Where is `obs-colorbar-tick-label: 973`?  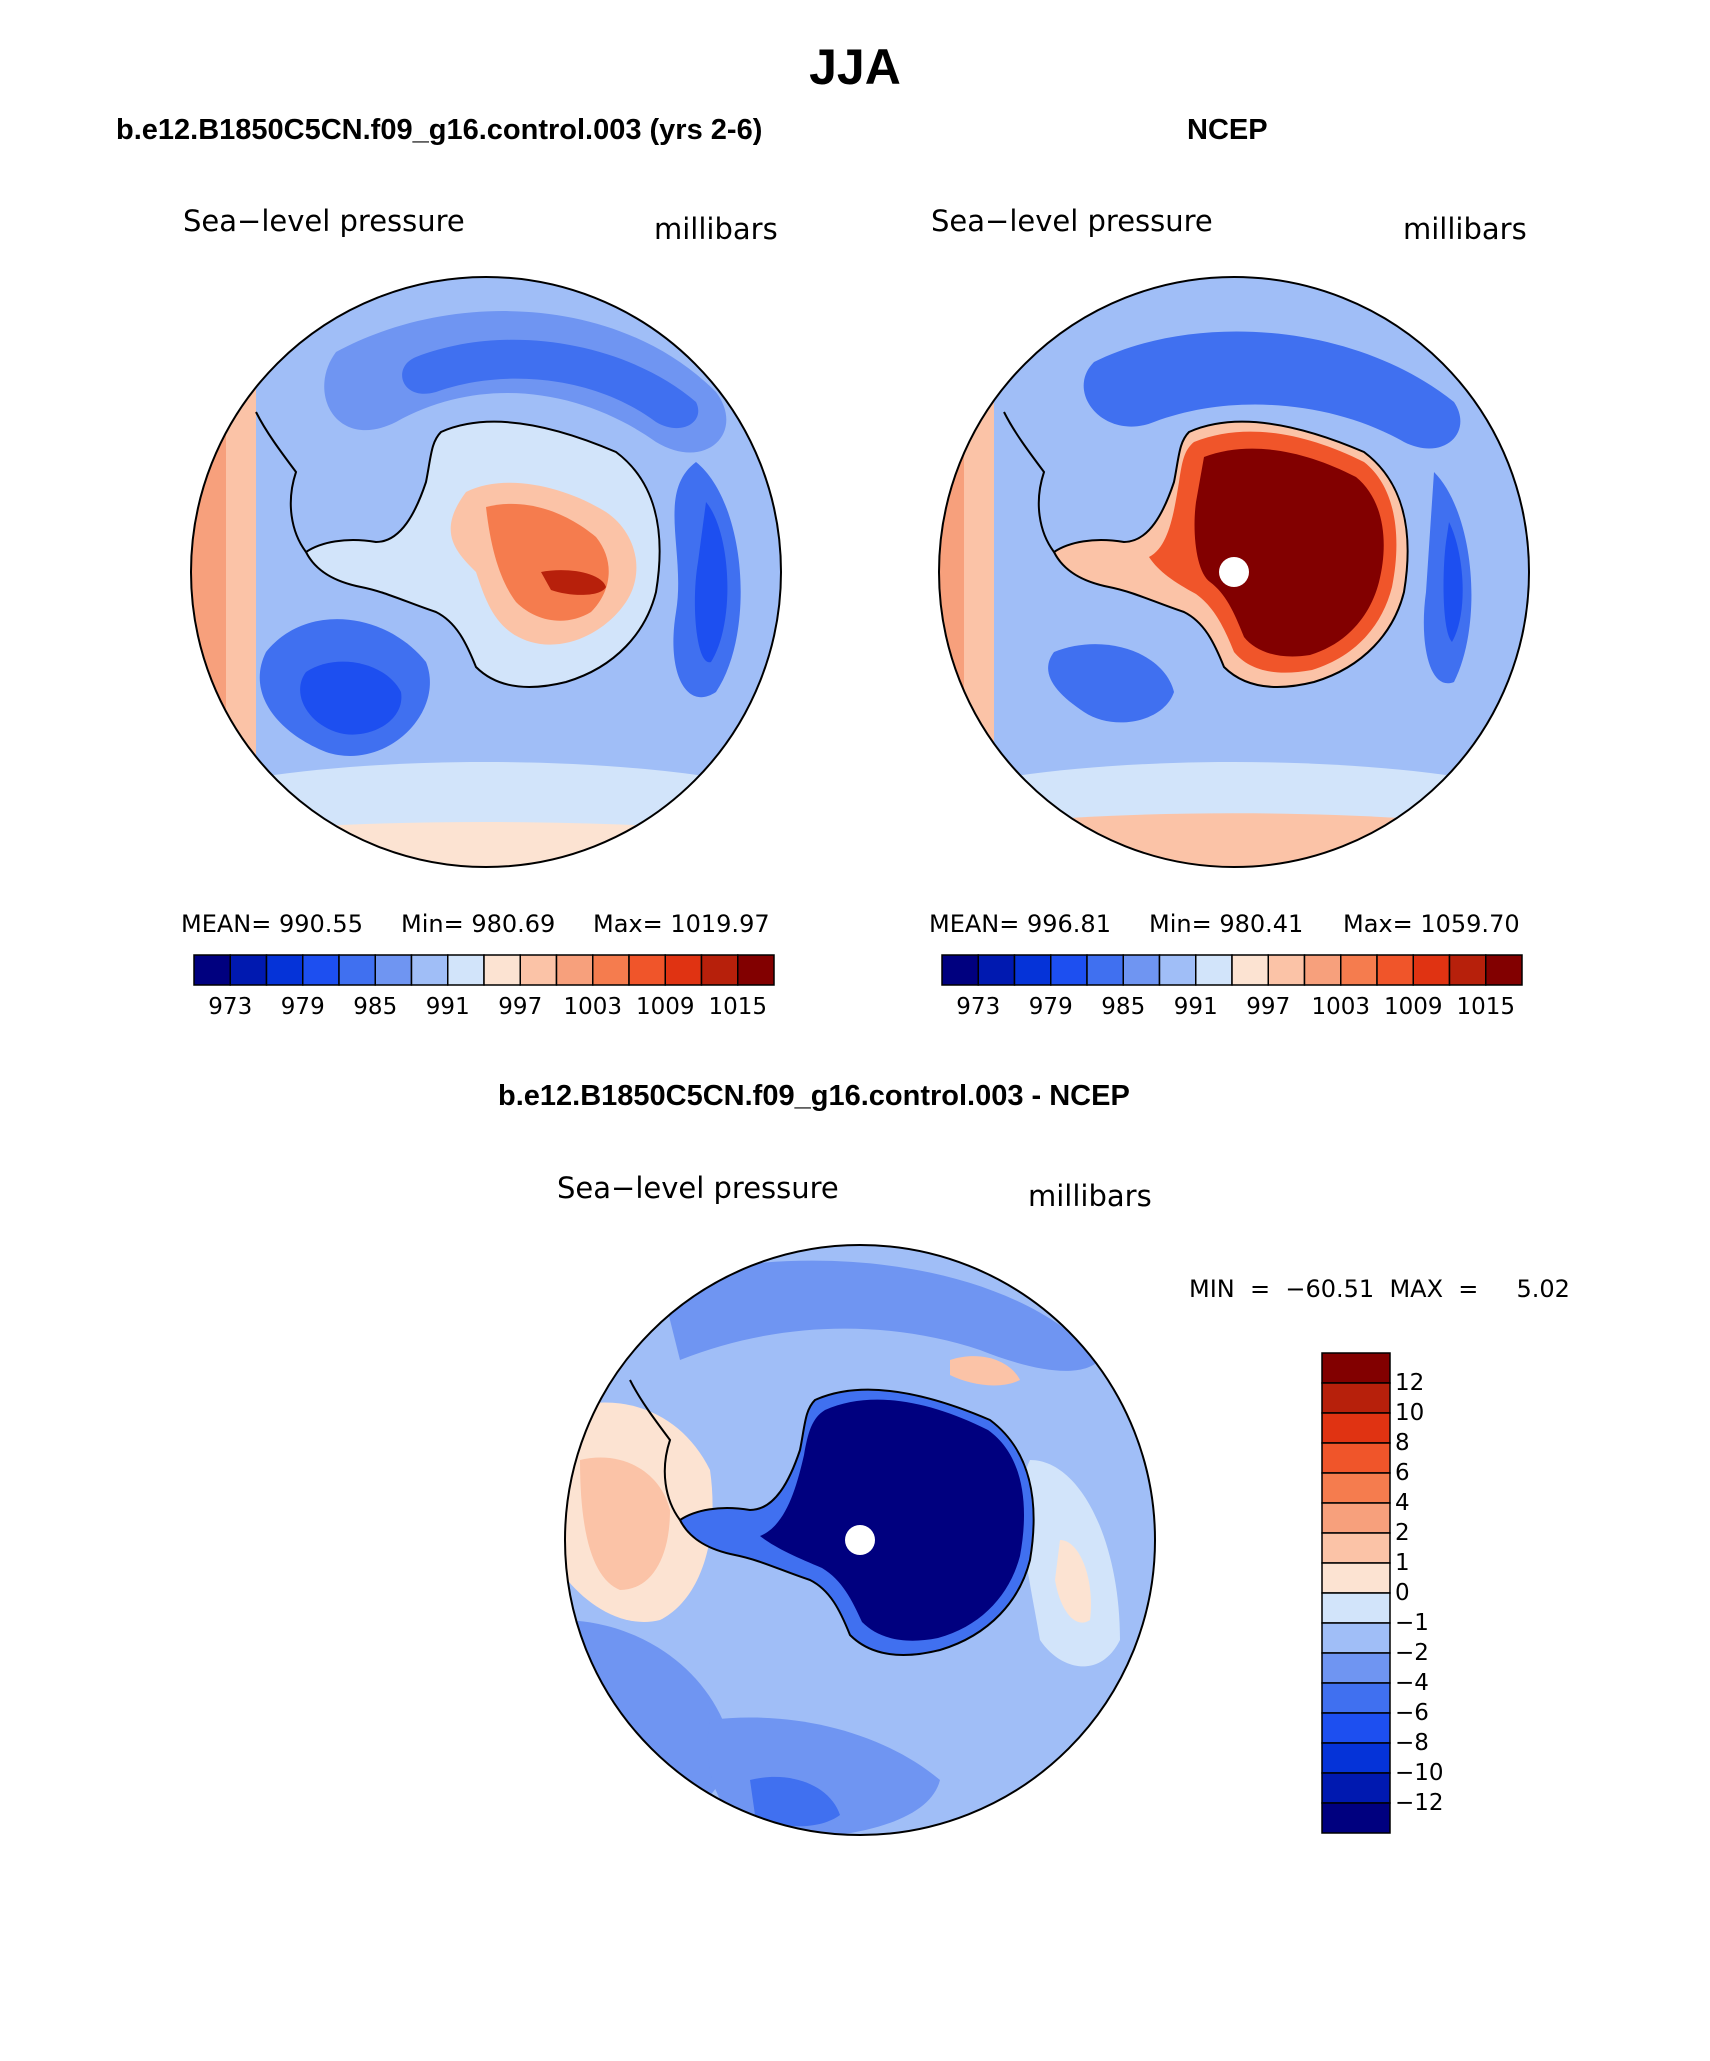
obs-colorbar-tick-label: 973 is located at coordinates (978, 1007).